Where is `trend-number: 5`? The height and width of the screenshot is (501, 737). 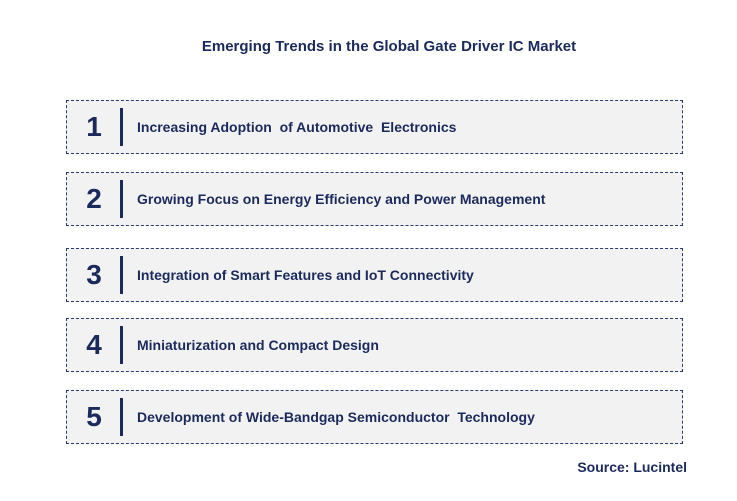 trend-number: 5 is located at coordinates (94, 416).